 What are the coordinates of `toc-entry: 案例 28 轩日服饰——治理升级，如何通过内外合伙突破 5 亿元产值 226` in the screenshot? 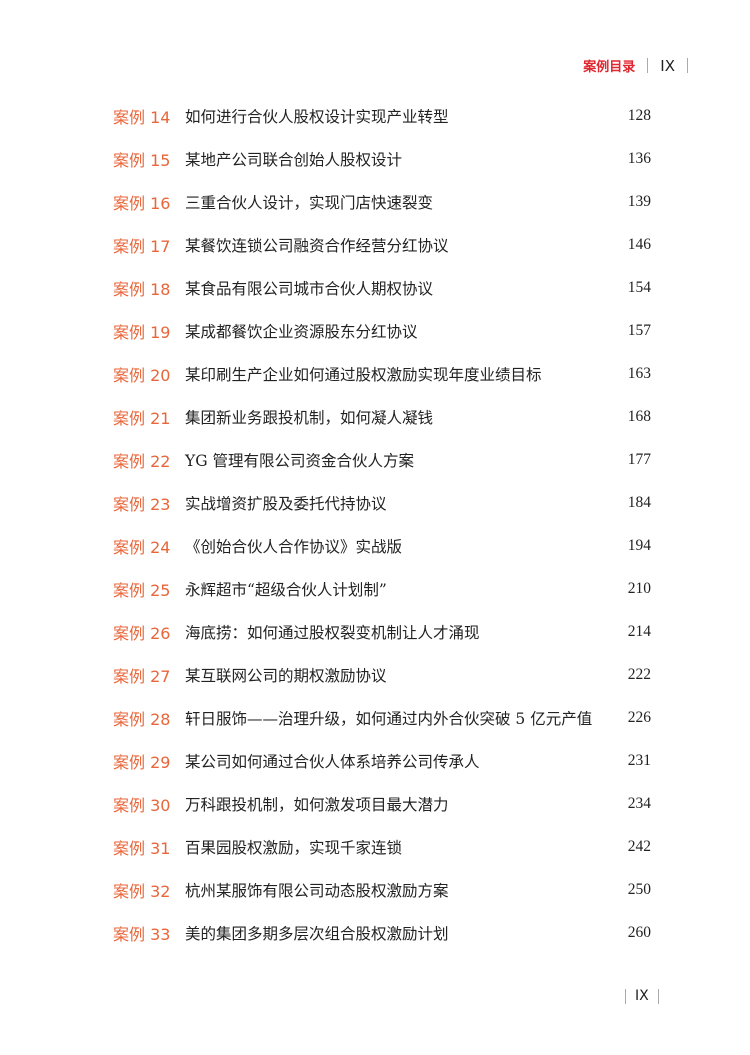 It's located at (382, 717).